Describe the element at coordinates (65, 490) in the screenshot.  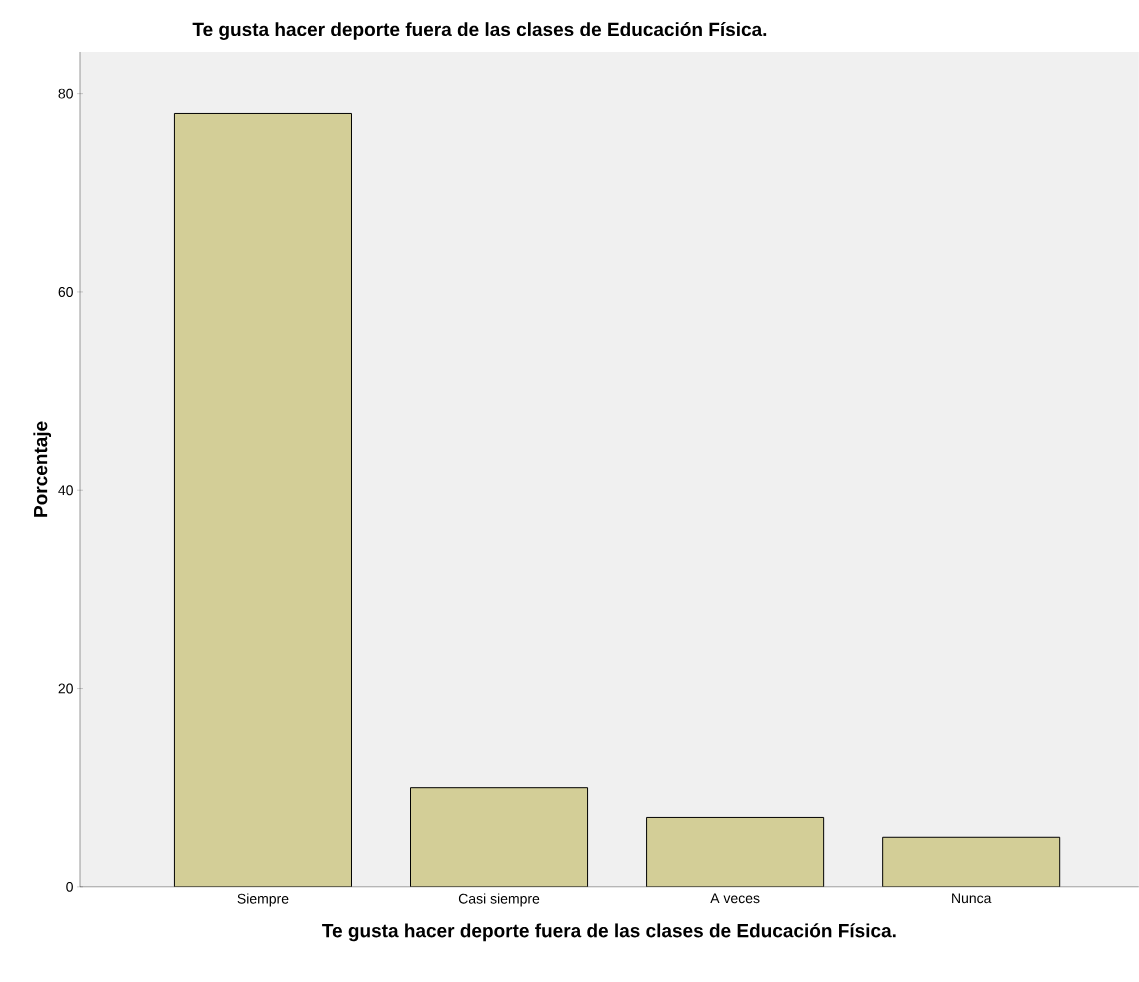
I see `y-tick-label: 40` at that location.